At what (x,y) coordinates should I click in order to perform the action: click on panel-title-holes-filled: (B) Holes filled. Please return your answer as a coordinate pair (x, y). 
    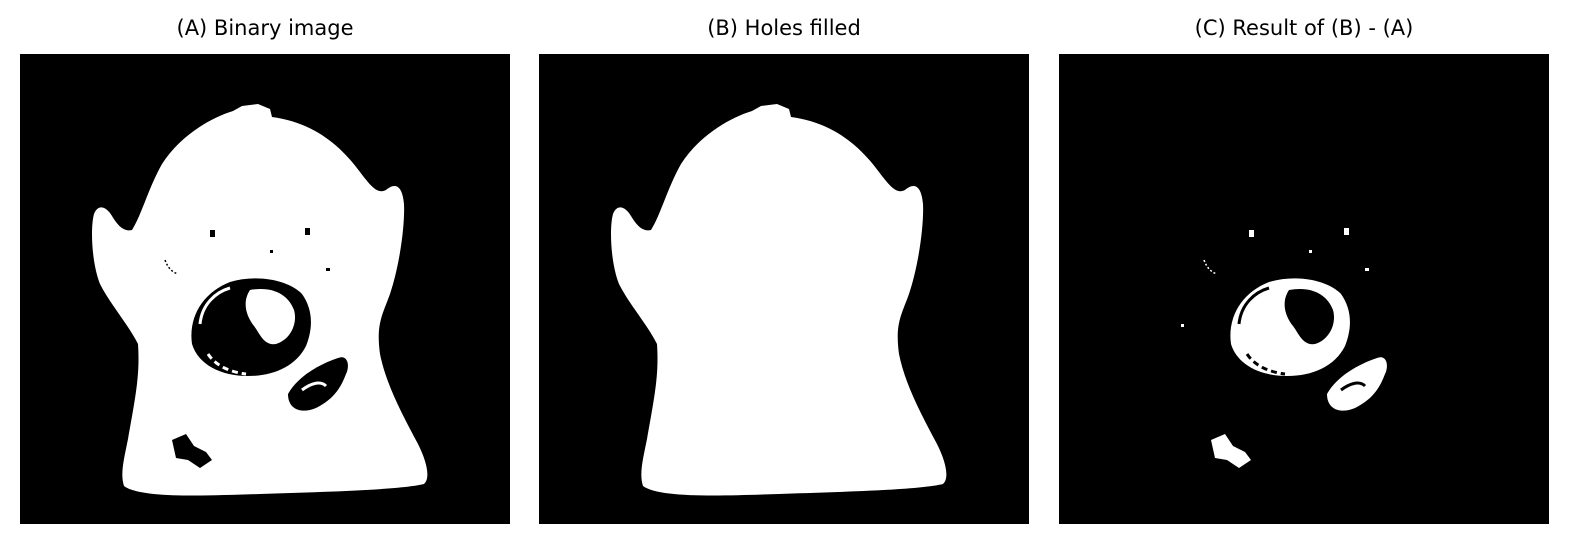
    Looking at the image, I should click on (784, 28).